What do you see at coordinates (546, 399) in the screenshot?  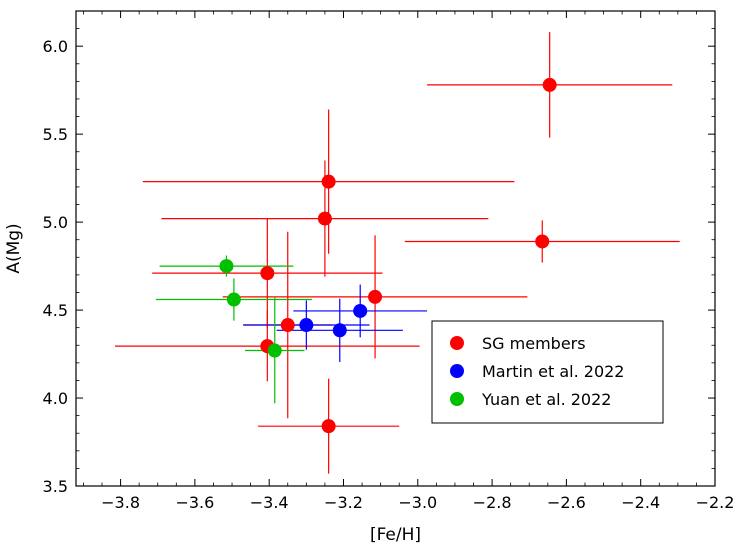 I see `legend-label: Yuan et al. 2022` at bounding box center [546, 399].